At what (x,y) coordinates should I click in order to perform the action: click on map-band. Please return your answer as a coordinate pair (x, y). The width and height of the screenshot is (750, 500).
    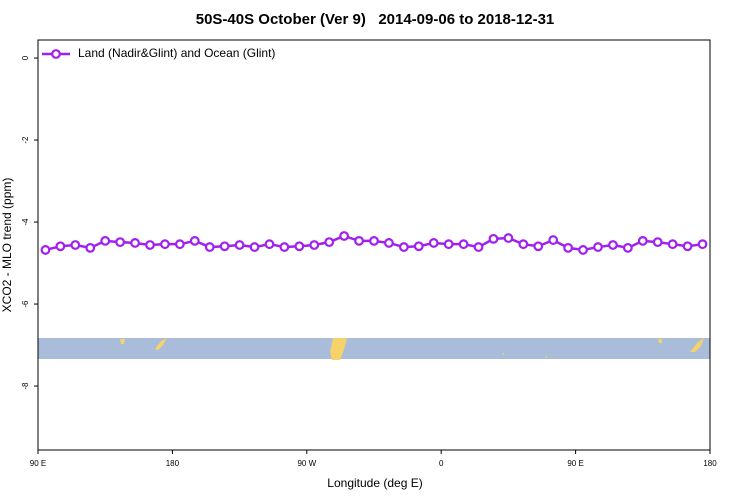
    Looking at the image, I should click on (374, 349).